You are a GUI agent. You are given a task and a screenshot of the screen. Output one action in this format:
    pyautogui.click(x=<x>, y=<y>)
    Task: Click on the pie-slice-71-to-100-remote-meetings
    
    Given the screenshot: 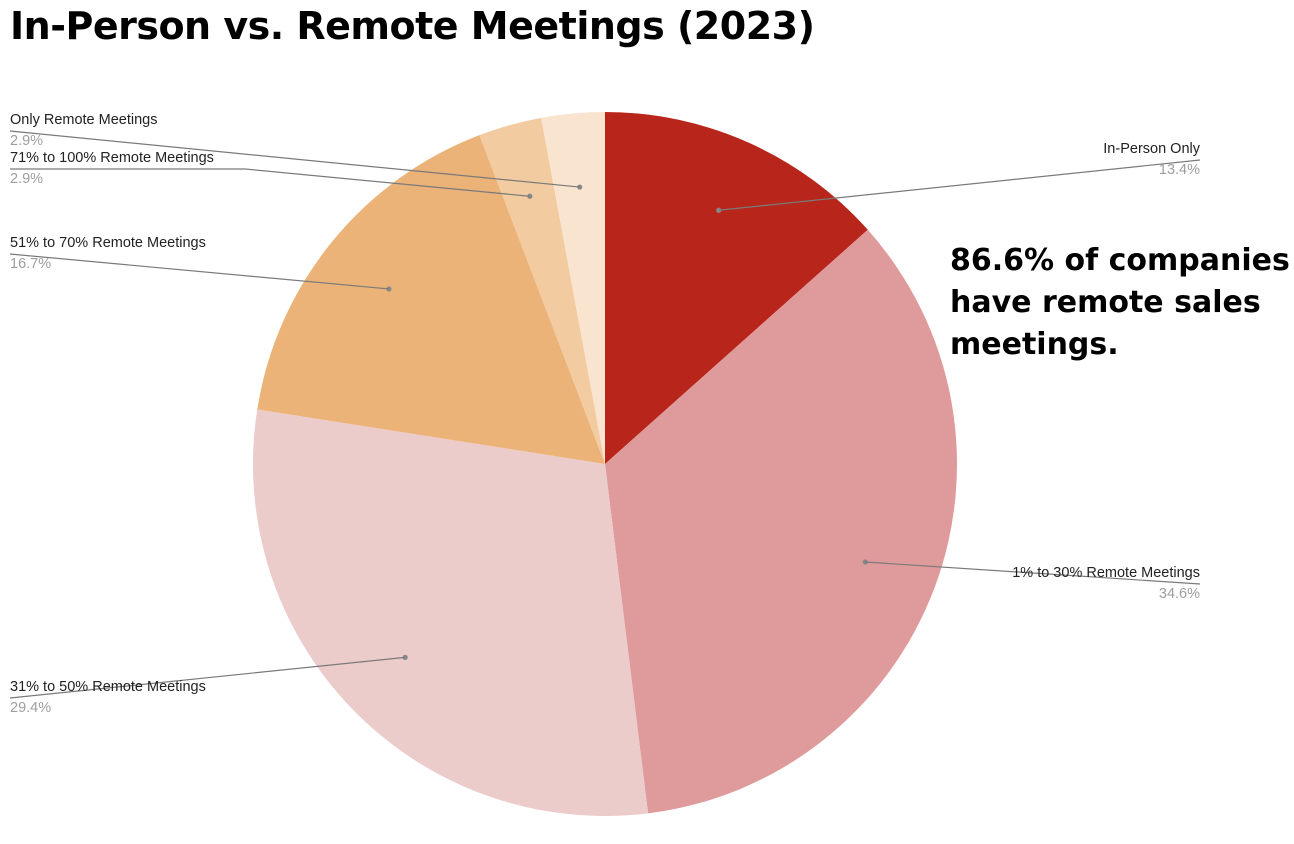 What is the action you would take?
    pyautogui.click(x=542, y=290)
    